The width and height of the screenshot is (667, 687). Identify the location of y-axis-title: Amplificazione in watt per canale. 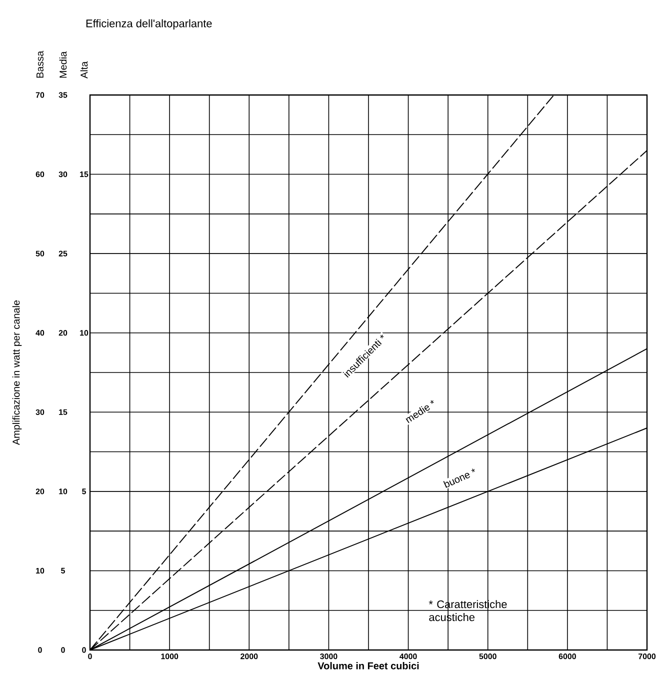
(17, 373).